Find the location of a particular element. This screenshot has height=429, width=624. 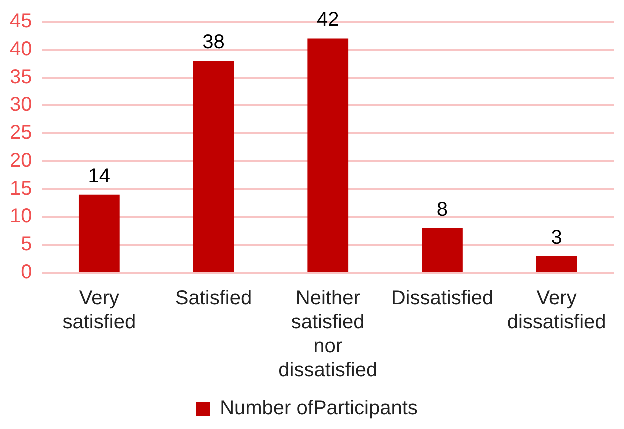

legend-label: Number ofParticipants is located at coordinates (319, 409).